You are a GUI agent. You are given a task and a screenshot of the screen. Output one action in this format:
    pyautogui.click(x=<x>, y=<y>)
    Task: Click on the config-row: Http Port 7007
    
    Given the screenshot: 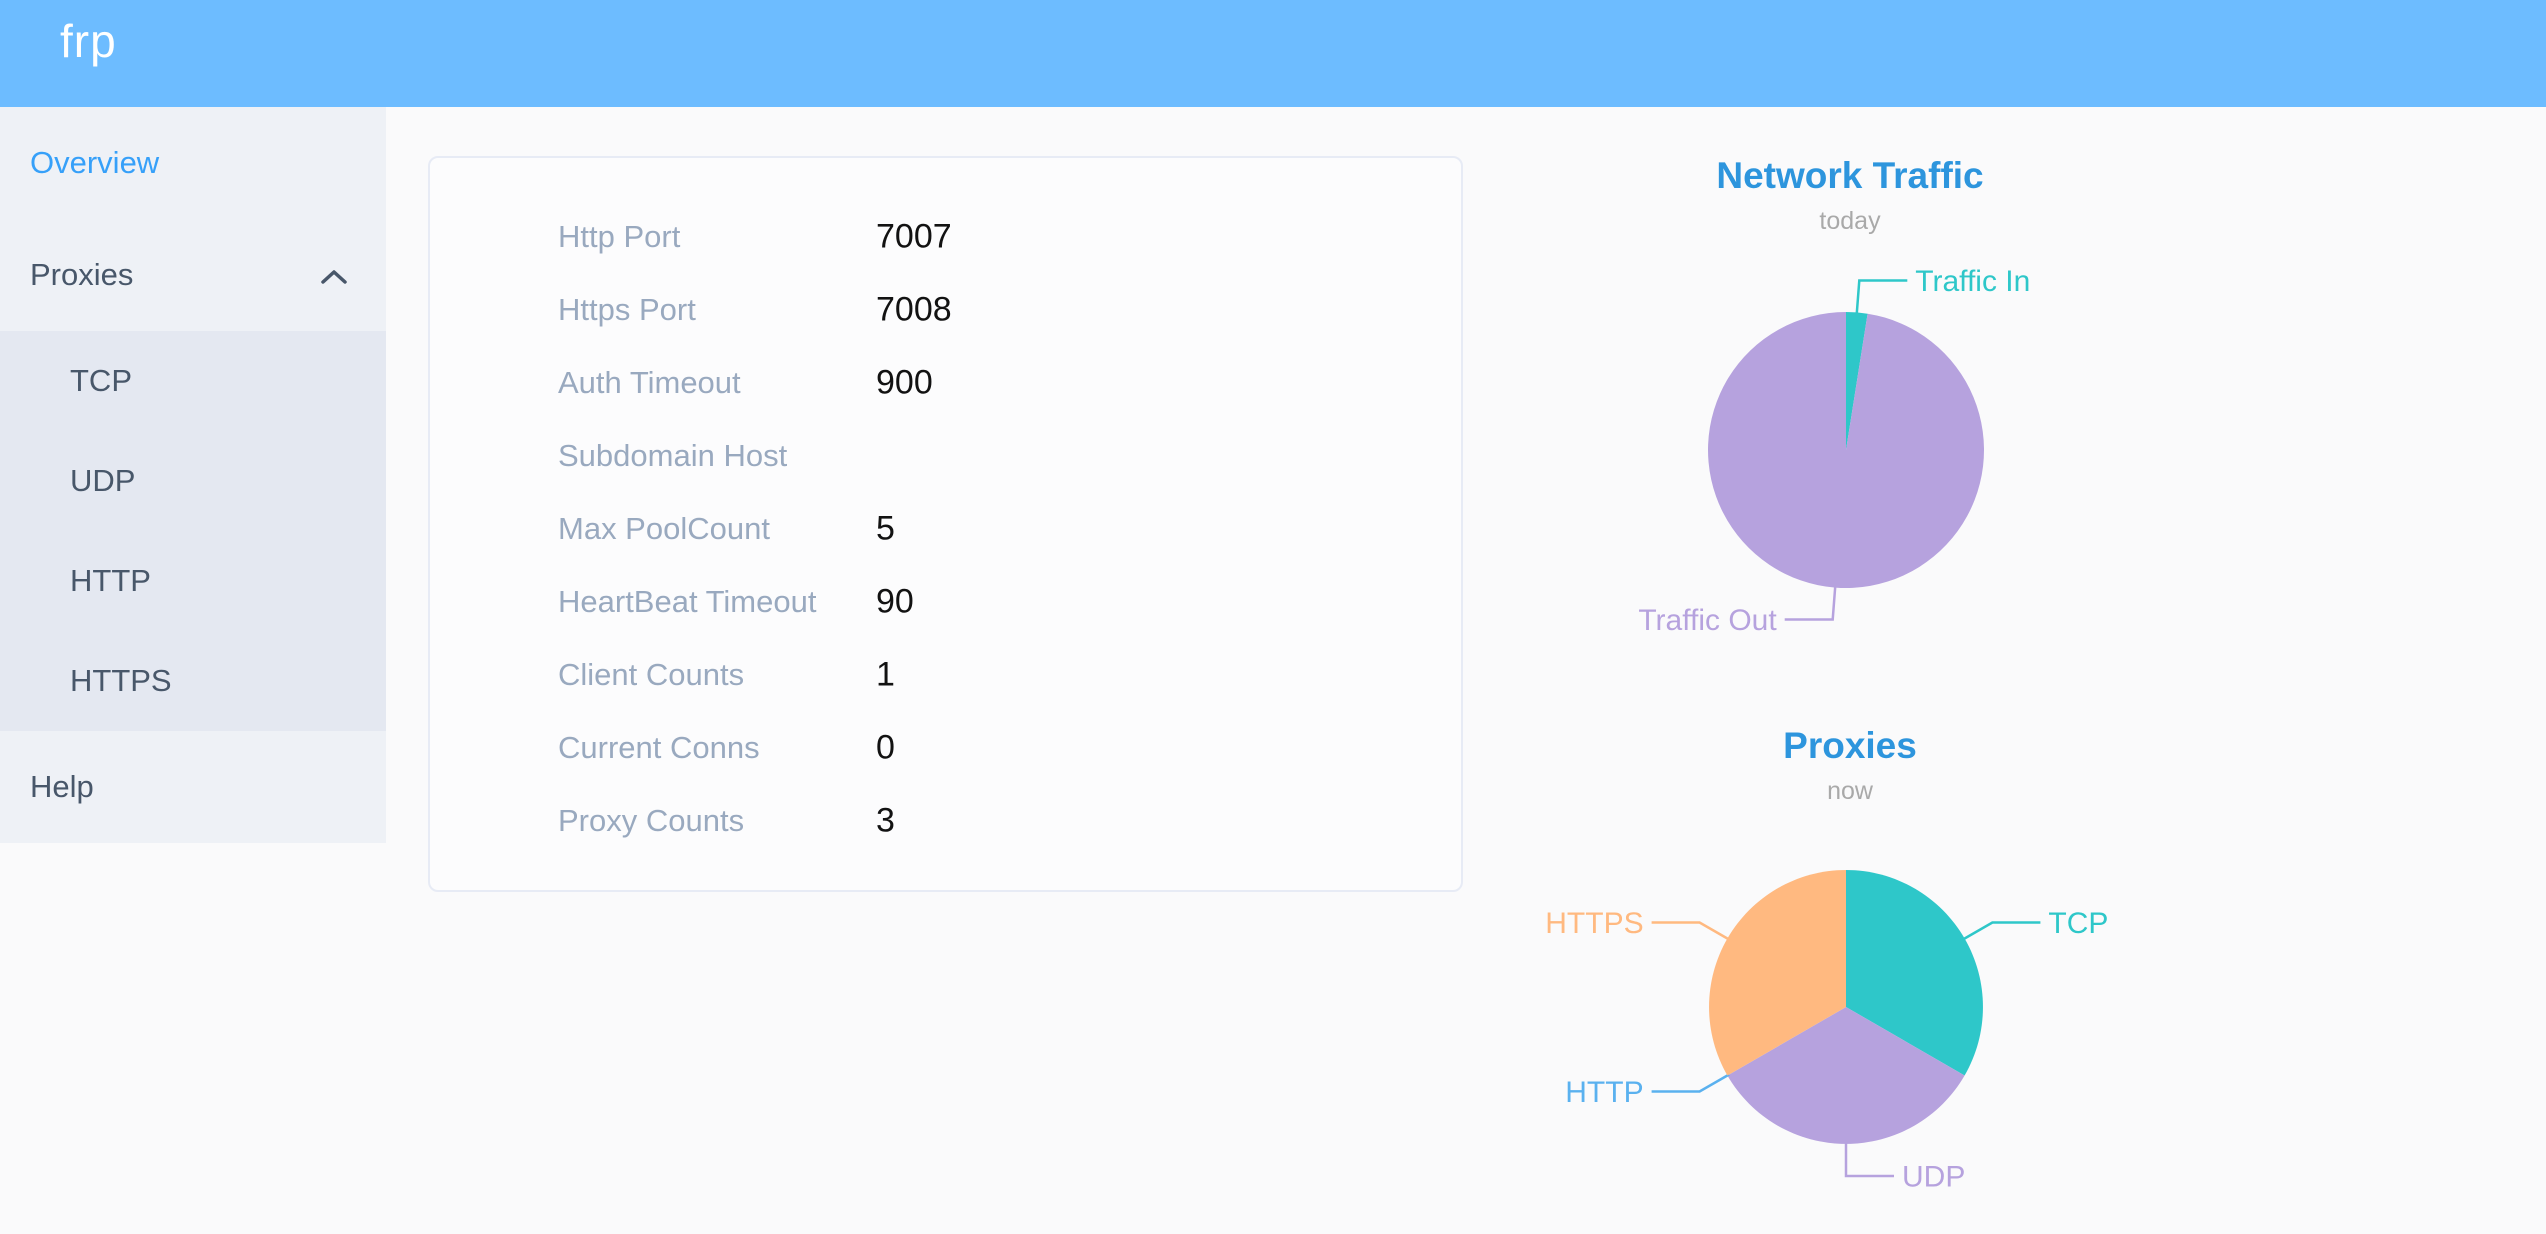 What is the action you would take?
    pyautogui.click(x=945, y=236)
    